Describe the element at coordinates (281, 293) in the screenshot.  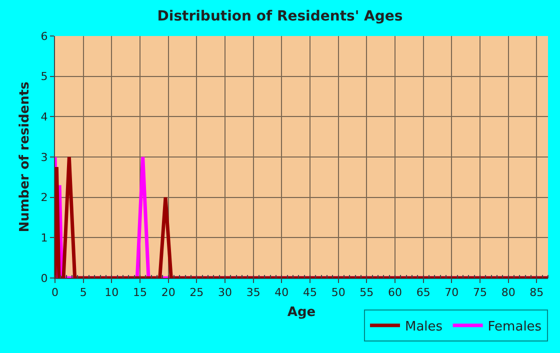
I see `x-tick-label: 40` at that location.